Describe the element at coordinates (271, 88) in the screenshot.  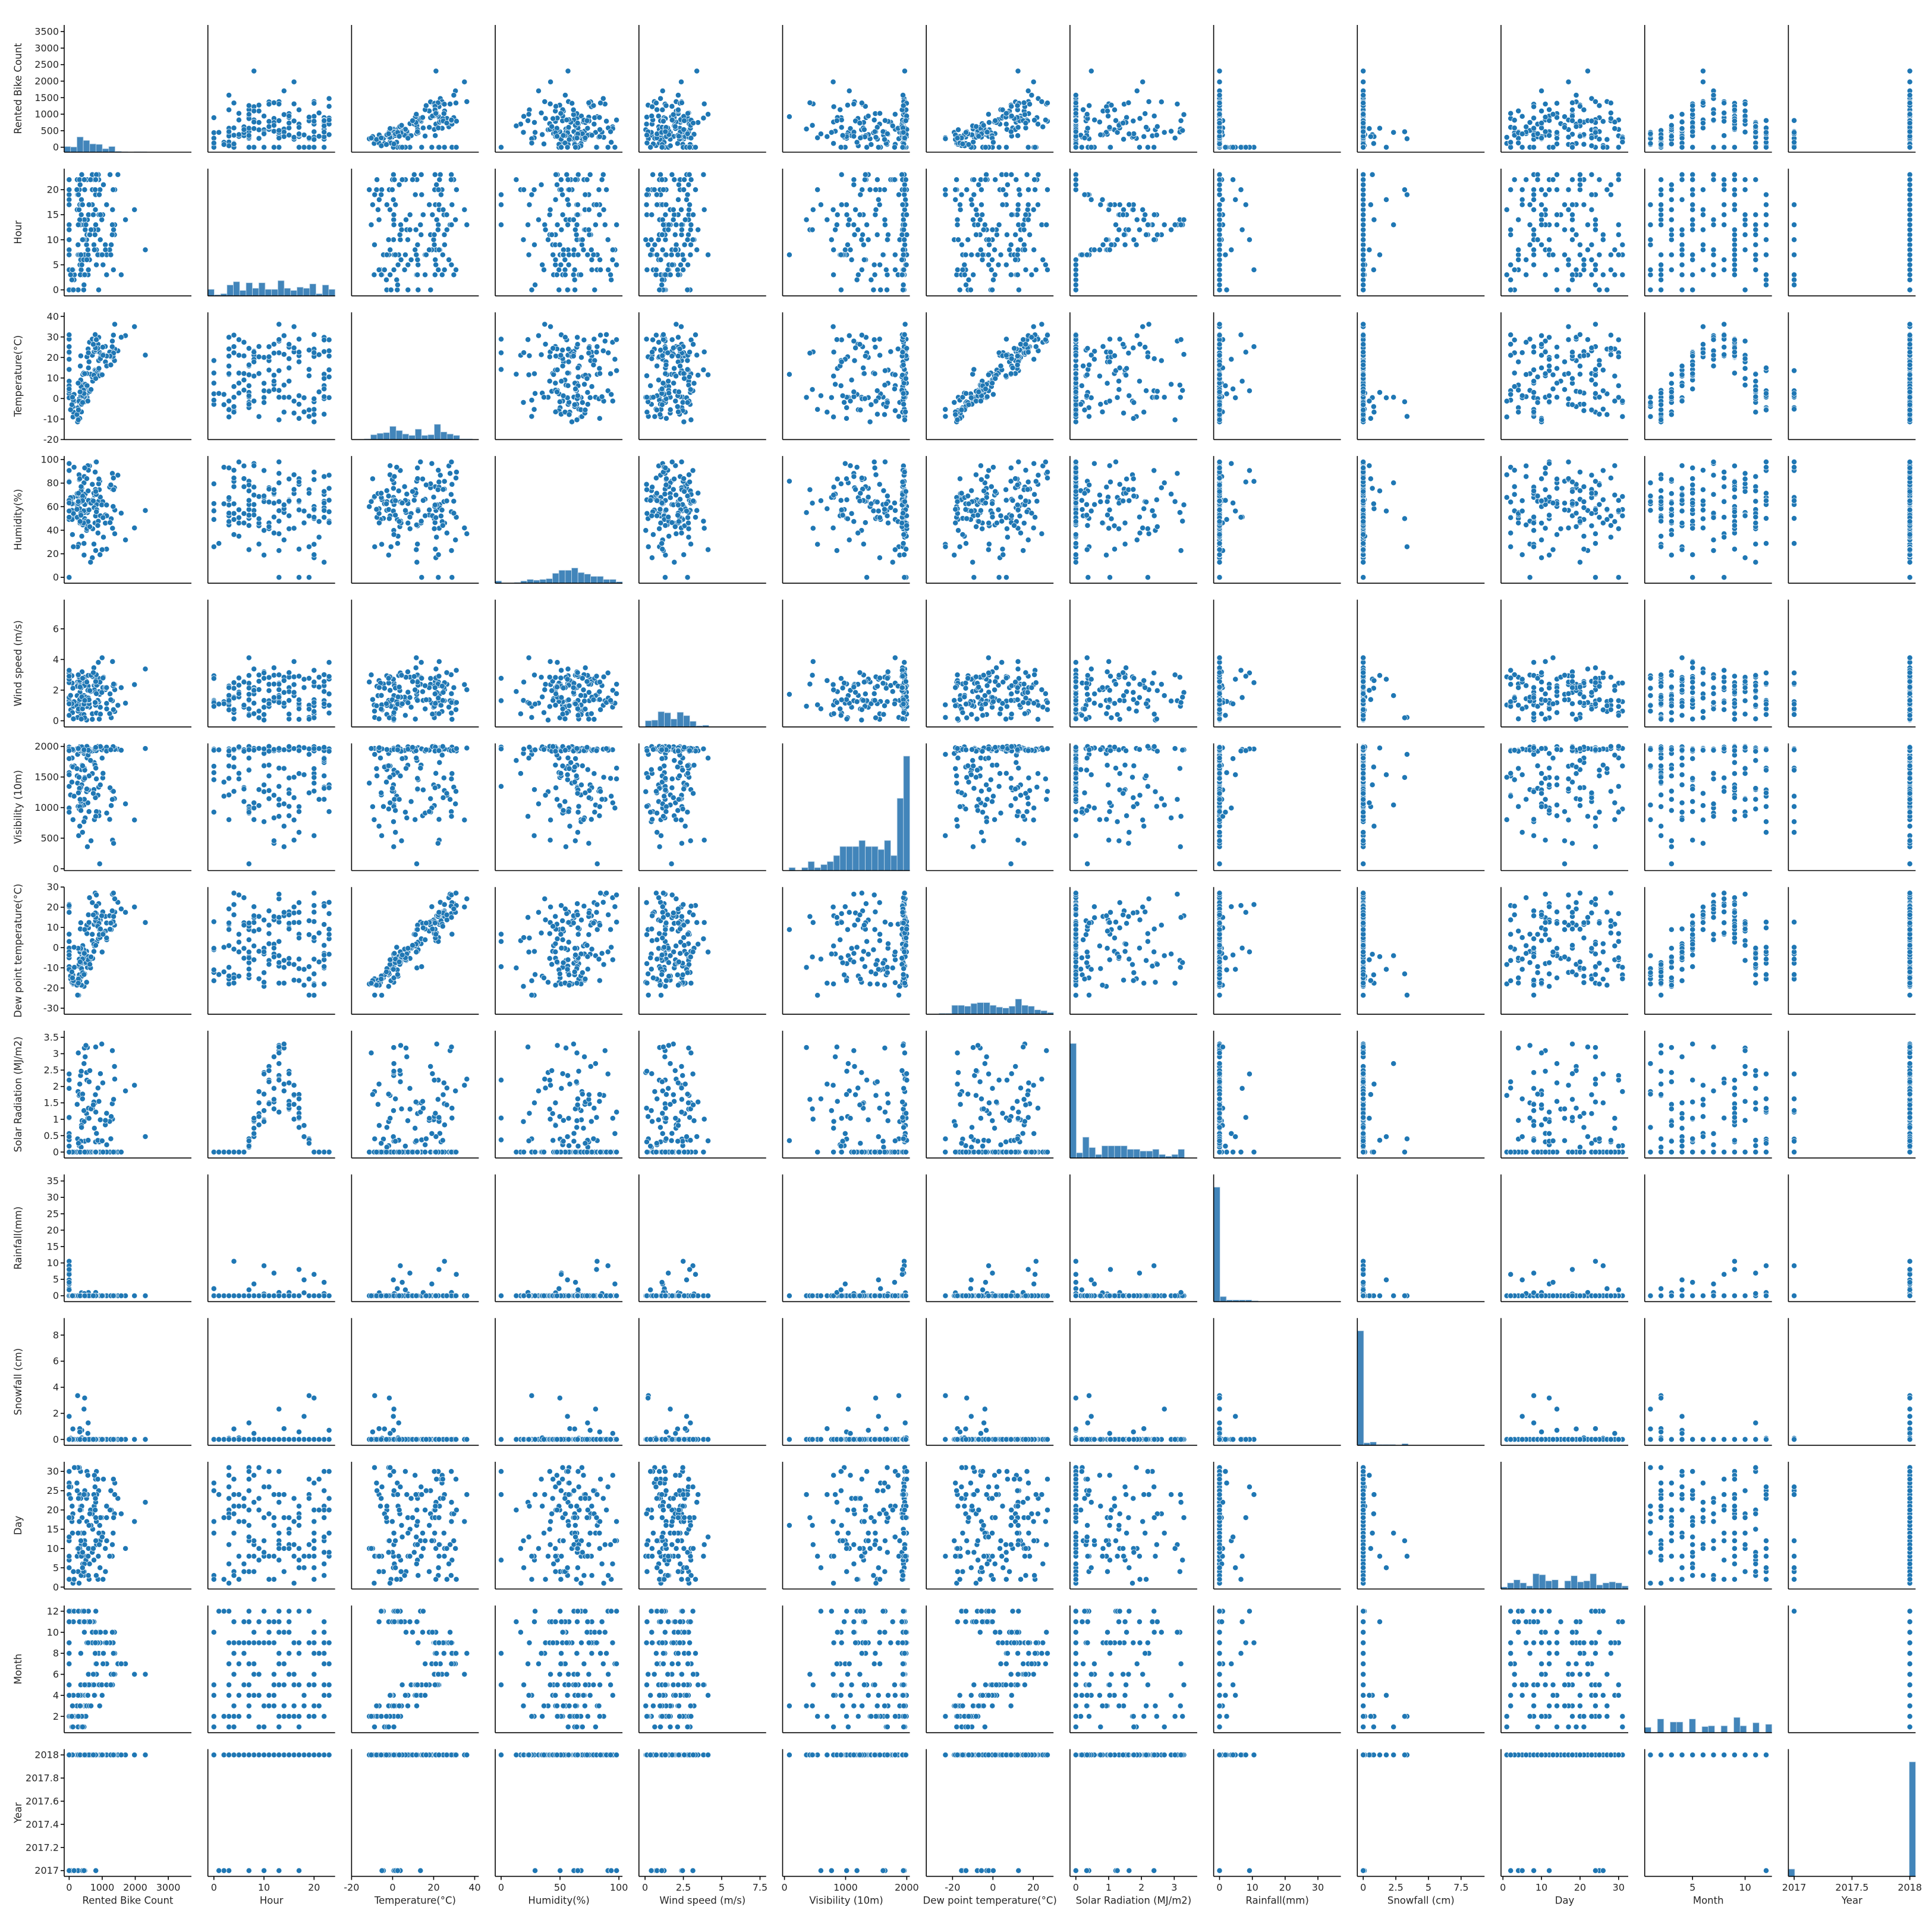
I see `panel-rented-bike-count-vs-hour` at that location.